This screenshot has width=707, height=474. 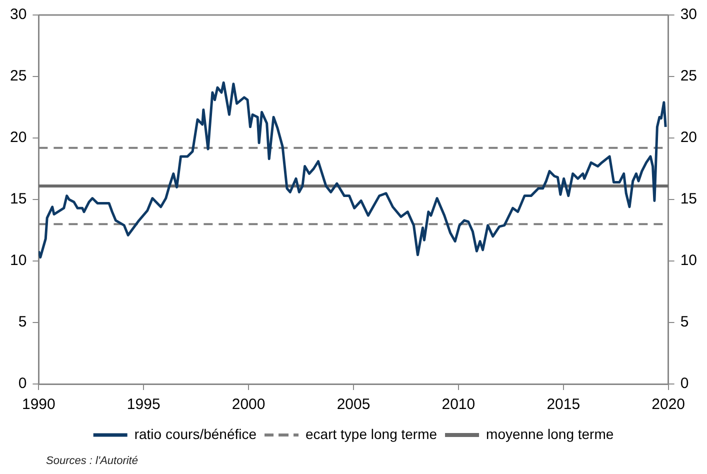 What do you see at coordinates (689, 199) in the screenshot?
I see `y2-tick-label: 15` at bounding box center [689, 199].